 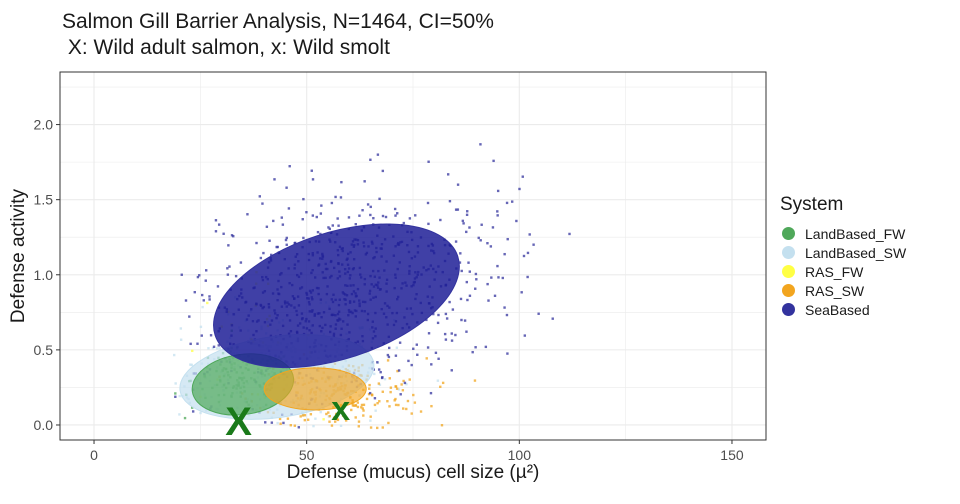 I want to click on legend-item: LandBased_SW, so click(x=843, y=252).